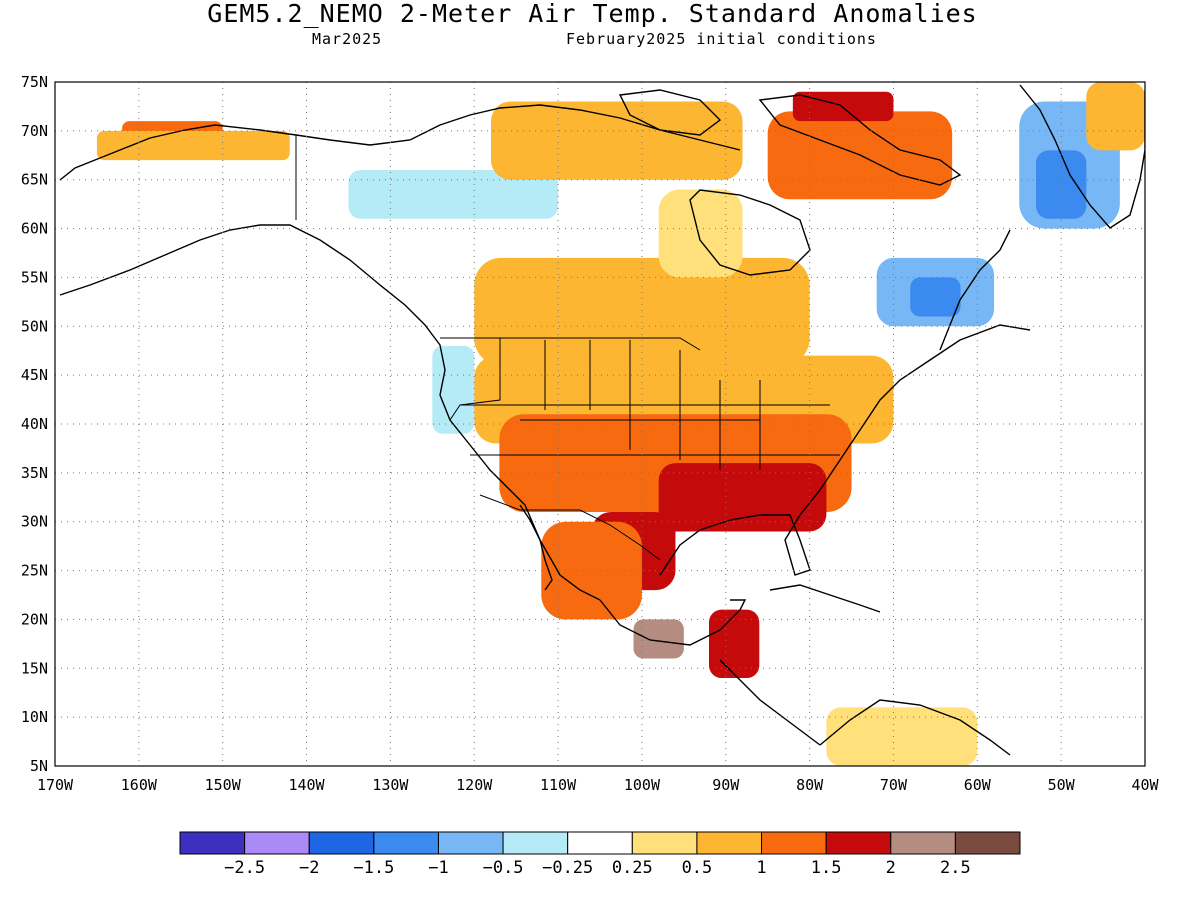 The height and width of the screenshot is (900, 1200). I want to click on colorbar-label: 2, so click(891, 868).